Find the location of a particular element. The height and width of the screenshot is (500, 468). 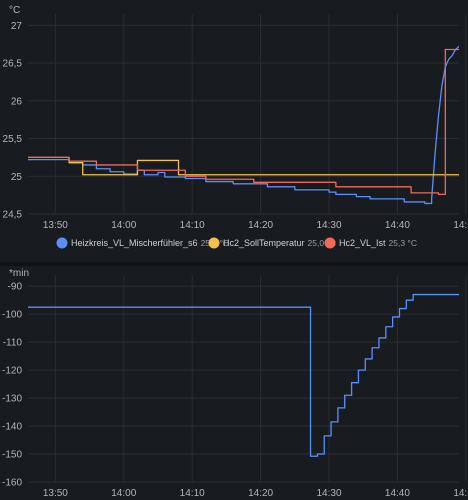

temperature-unit-label: °C is located at coordinates (14, 10).